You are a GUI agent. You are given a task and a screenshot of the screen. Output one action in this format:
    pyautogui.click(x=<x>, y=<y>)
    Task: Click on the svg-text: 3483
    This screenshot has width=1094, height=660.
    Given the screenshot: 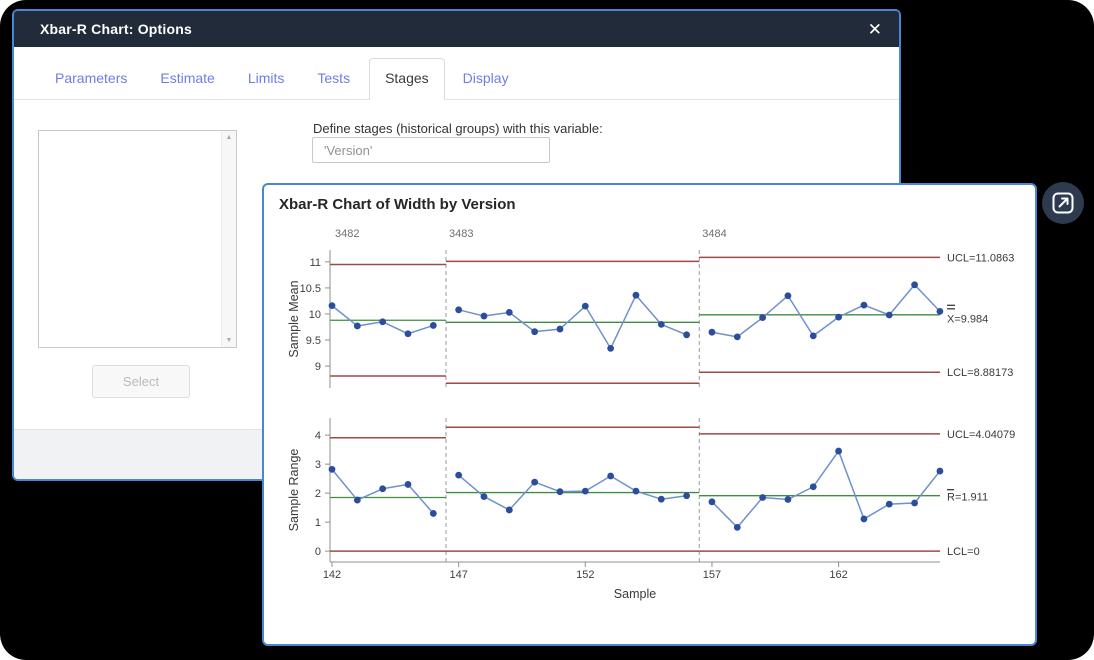 What is the action you would take?
    pyautogui.click(x=461, y=234)
    